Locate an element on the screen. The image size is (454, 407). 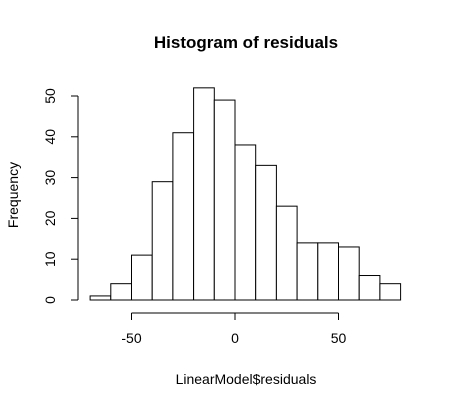
x-tick-label: 50 is located at coordinates (339, 338).